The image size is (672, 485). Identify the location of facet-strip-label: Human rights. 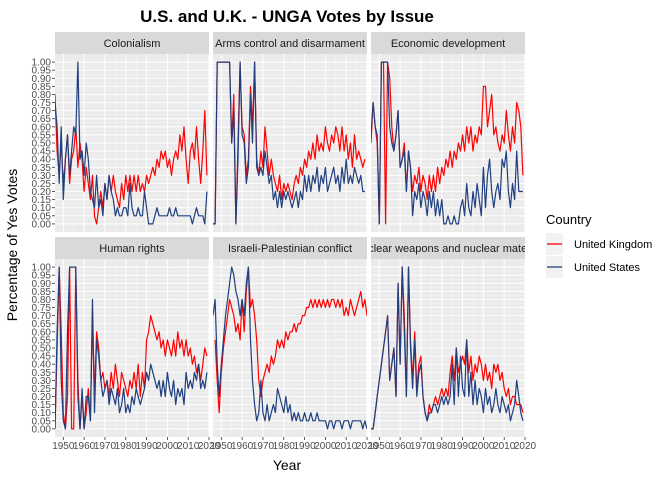
(132, 249).